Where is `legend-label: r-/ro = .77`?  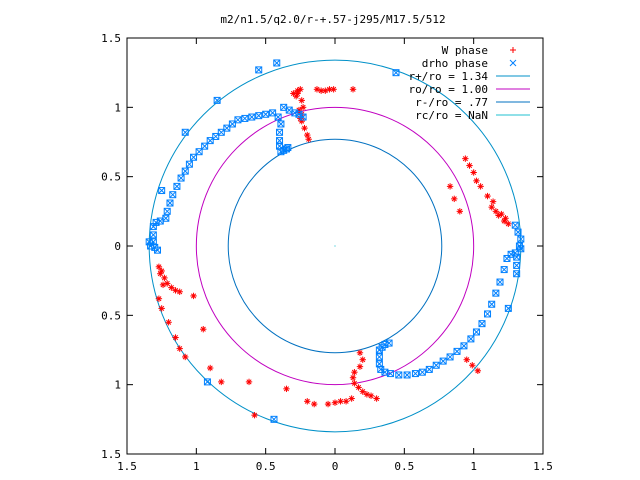
legend-label: r-/ro = .77 is located at coordinates (451, 102).